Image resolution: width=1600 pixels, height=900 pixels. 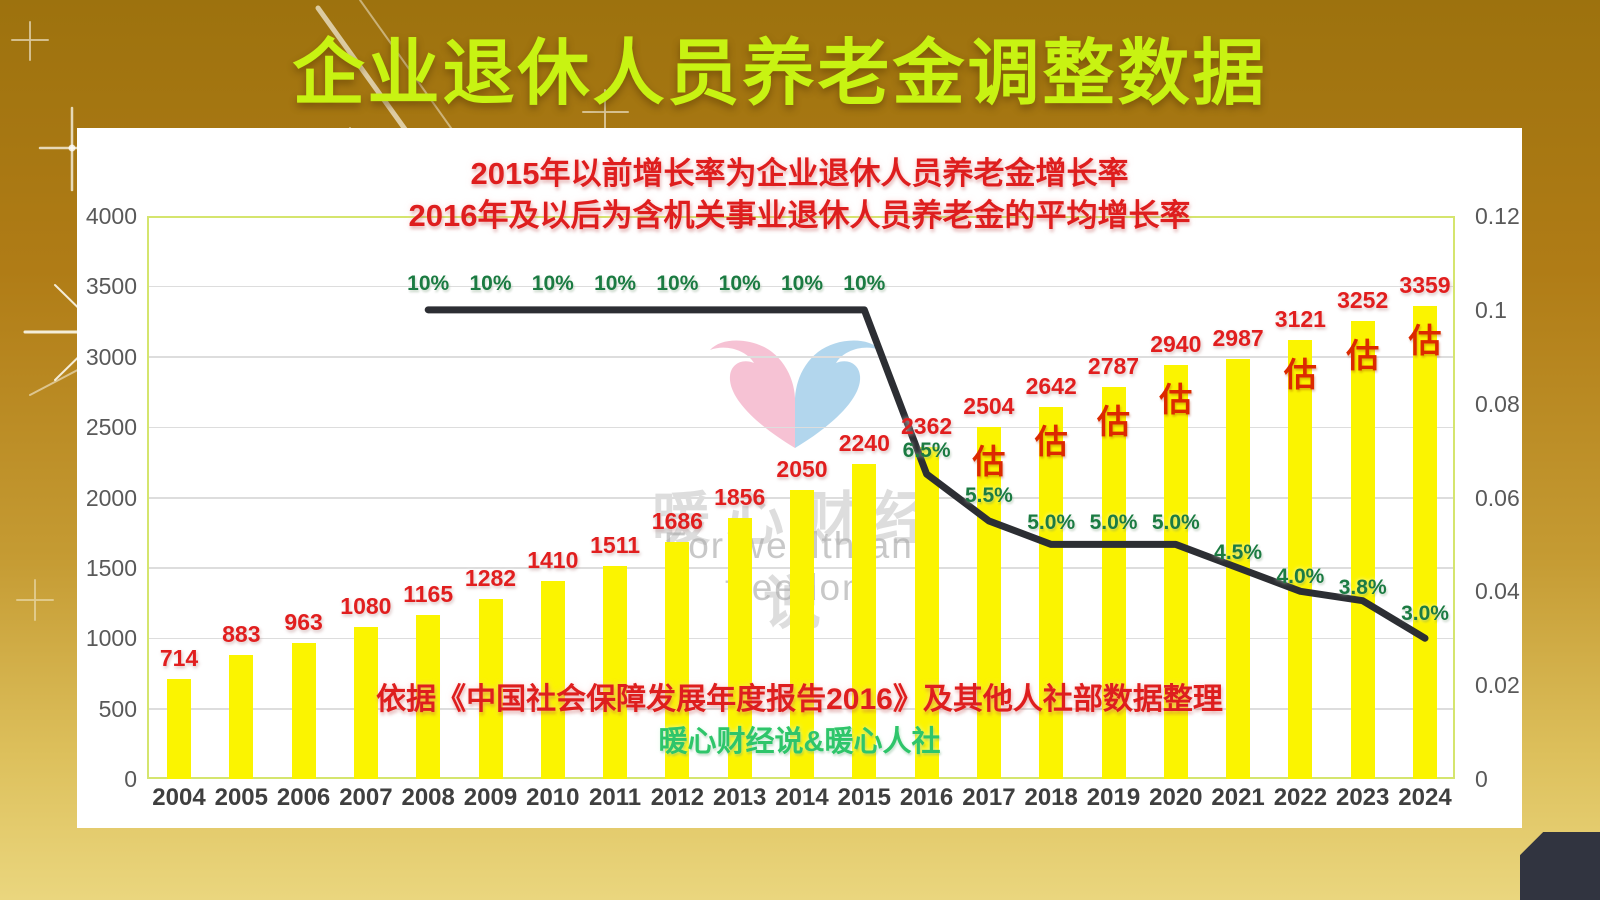 What do you see at coordinates (111, 427) in the screenshot?
I see `y-axis-left-label: 2500` at bounding box center [111, 427].